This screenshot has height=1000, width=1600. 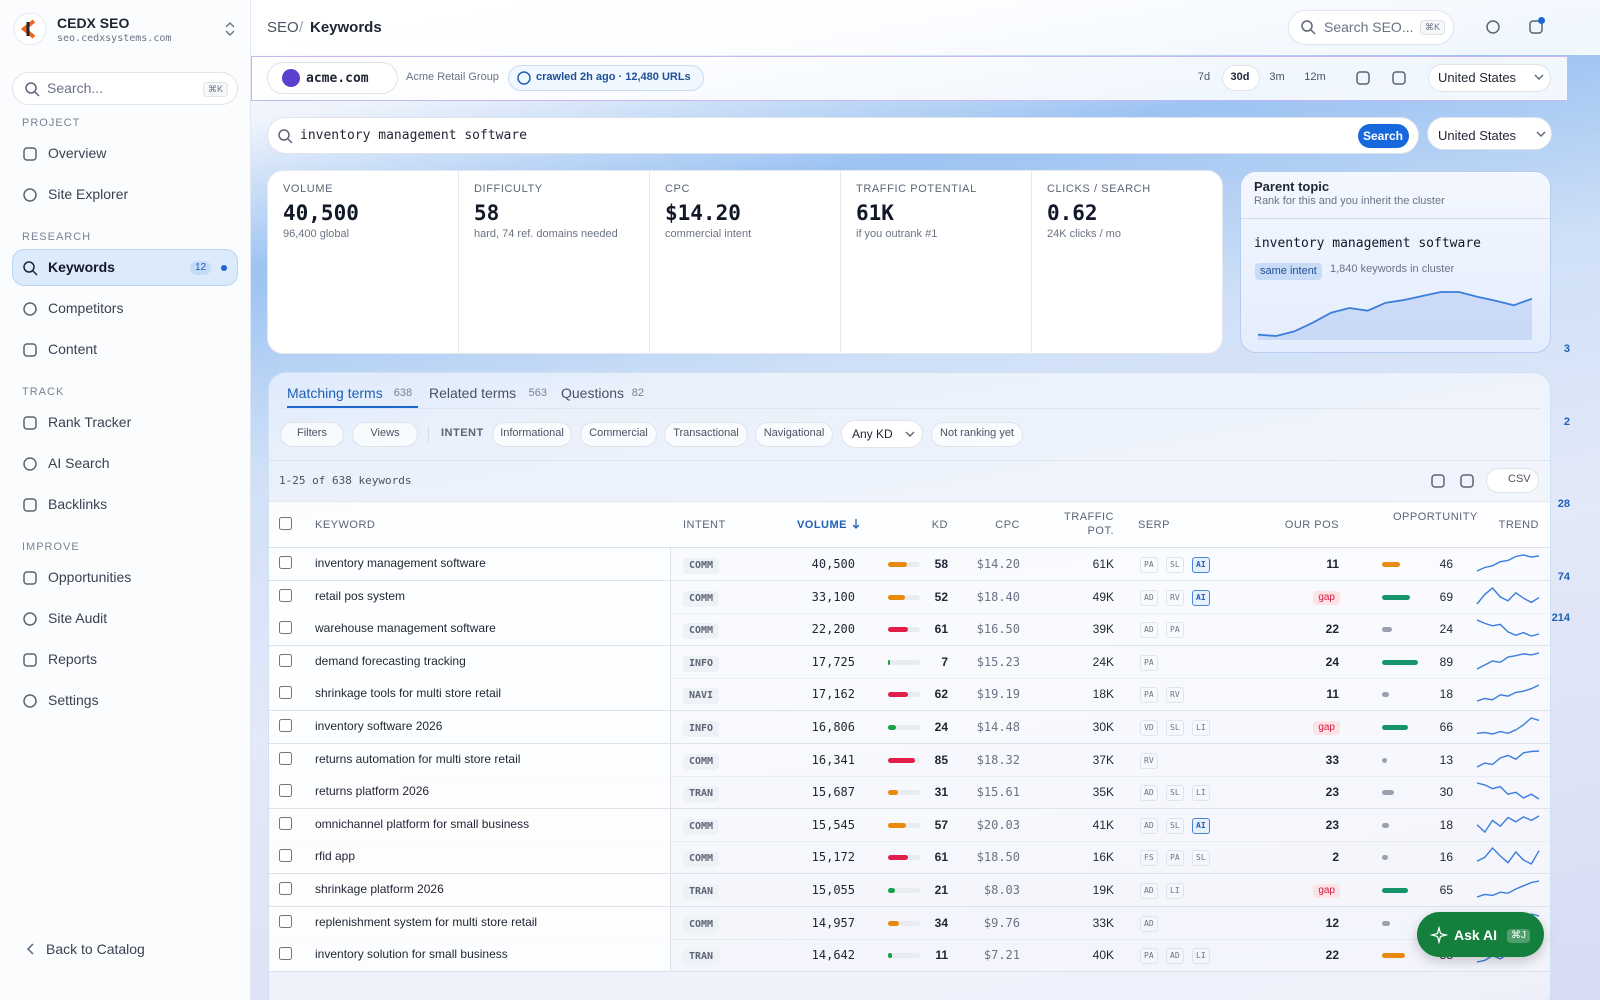 What do you see at coordinates (473, 393) in the screenshot?
I see `tab: Related terms` at bounding box center [473, 393].